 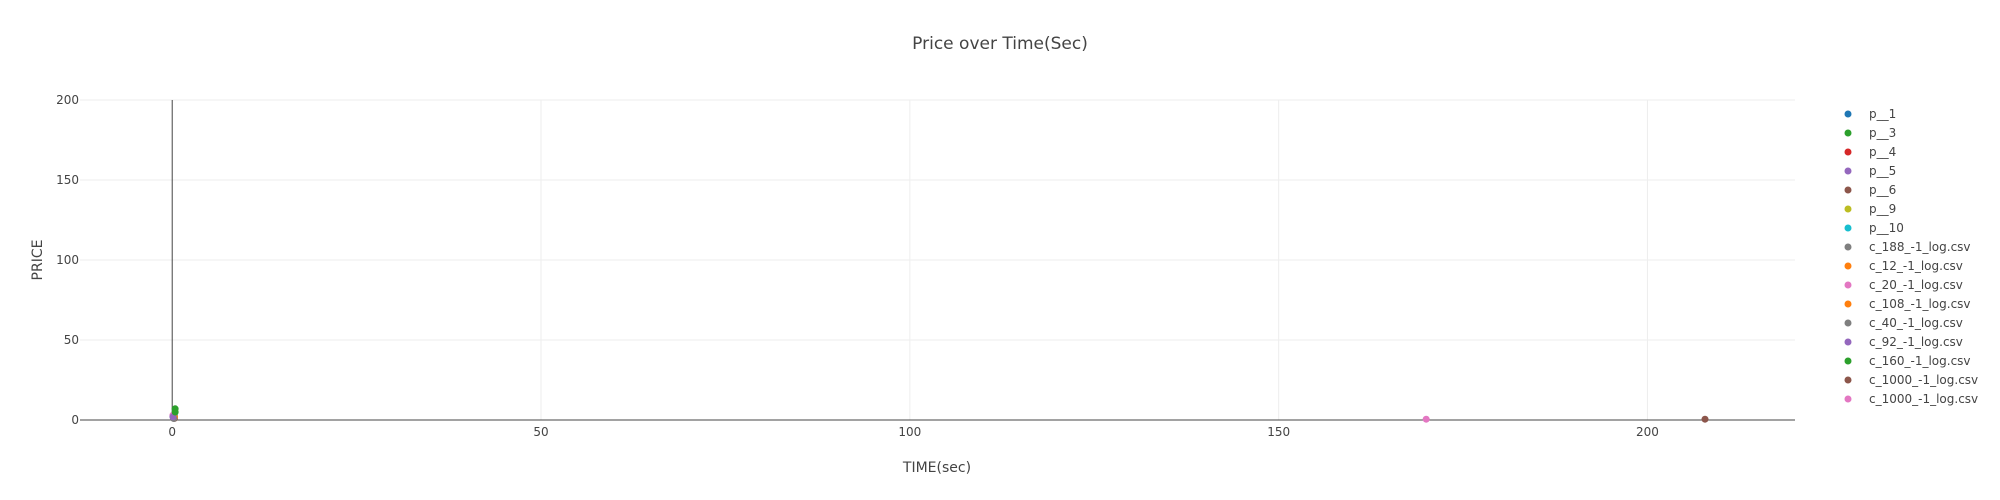 I want to click on legend-item: p__9, so click(x=1870, y=209).